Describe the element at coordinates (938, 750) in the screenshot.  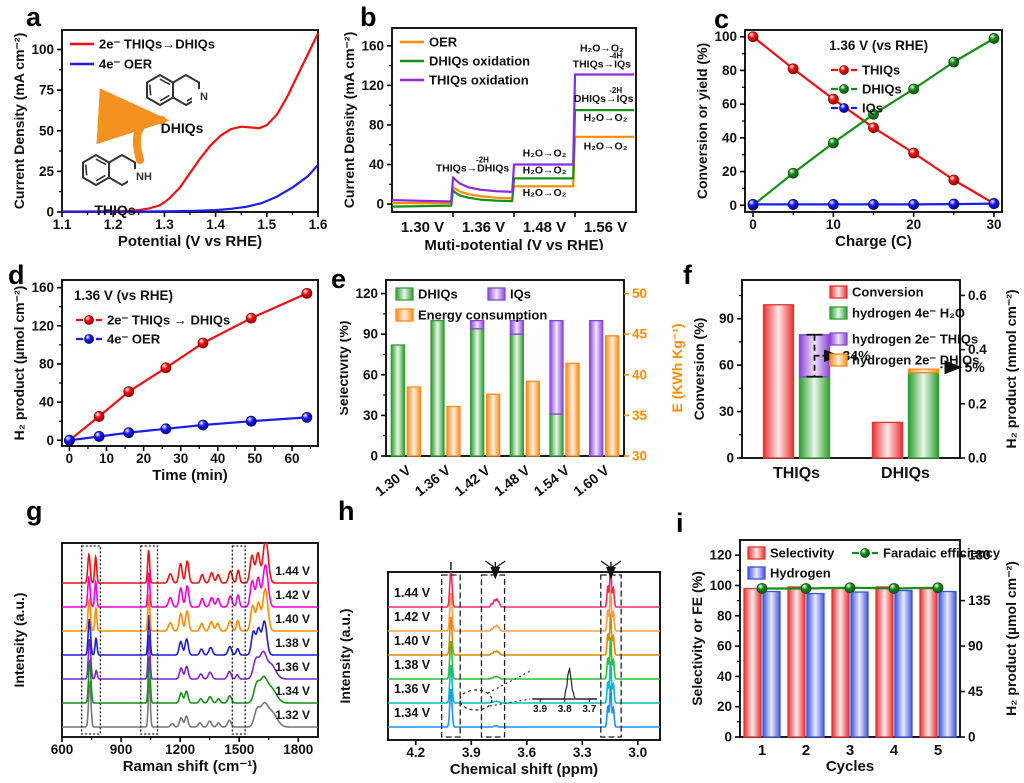
I see `svg-text: 5` at that location.